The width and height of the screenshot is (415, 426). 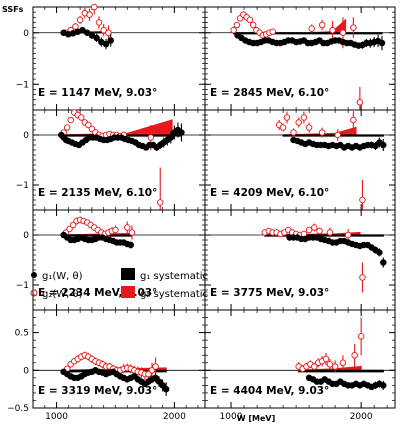 What do you see at coordinates (97, 93) in the screenshot?
I see `panel-label: E = 1147 MeV, 9.03°` at bounding box center [97, 93].